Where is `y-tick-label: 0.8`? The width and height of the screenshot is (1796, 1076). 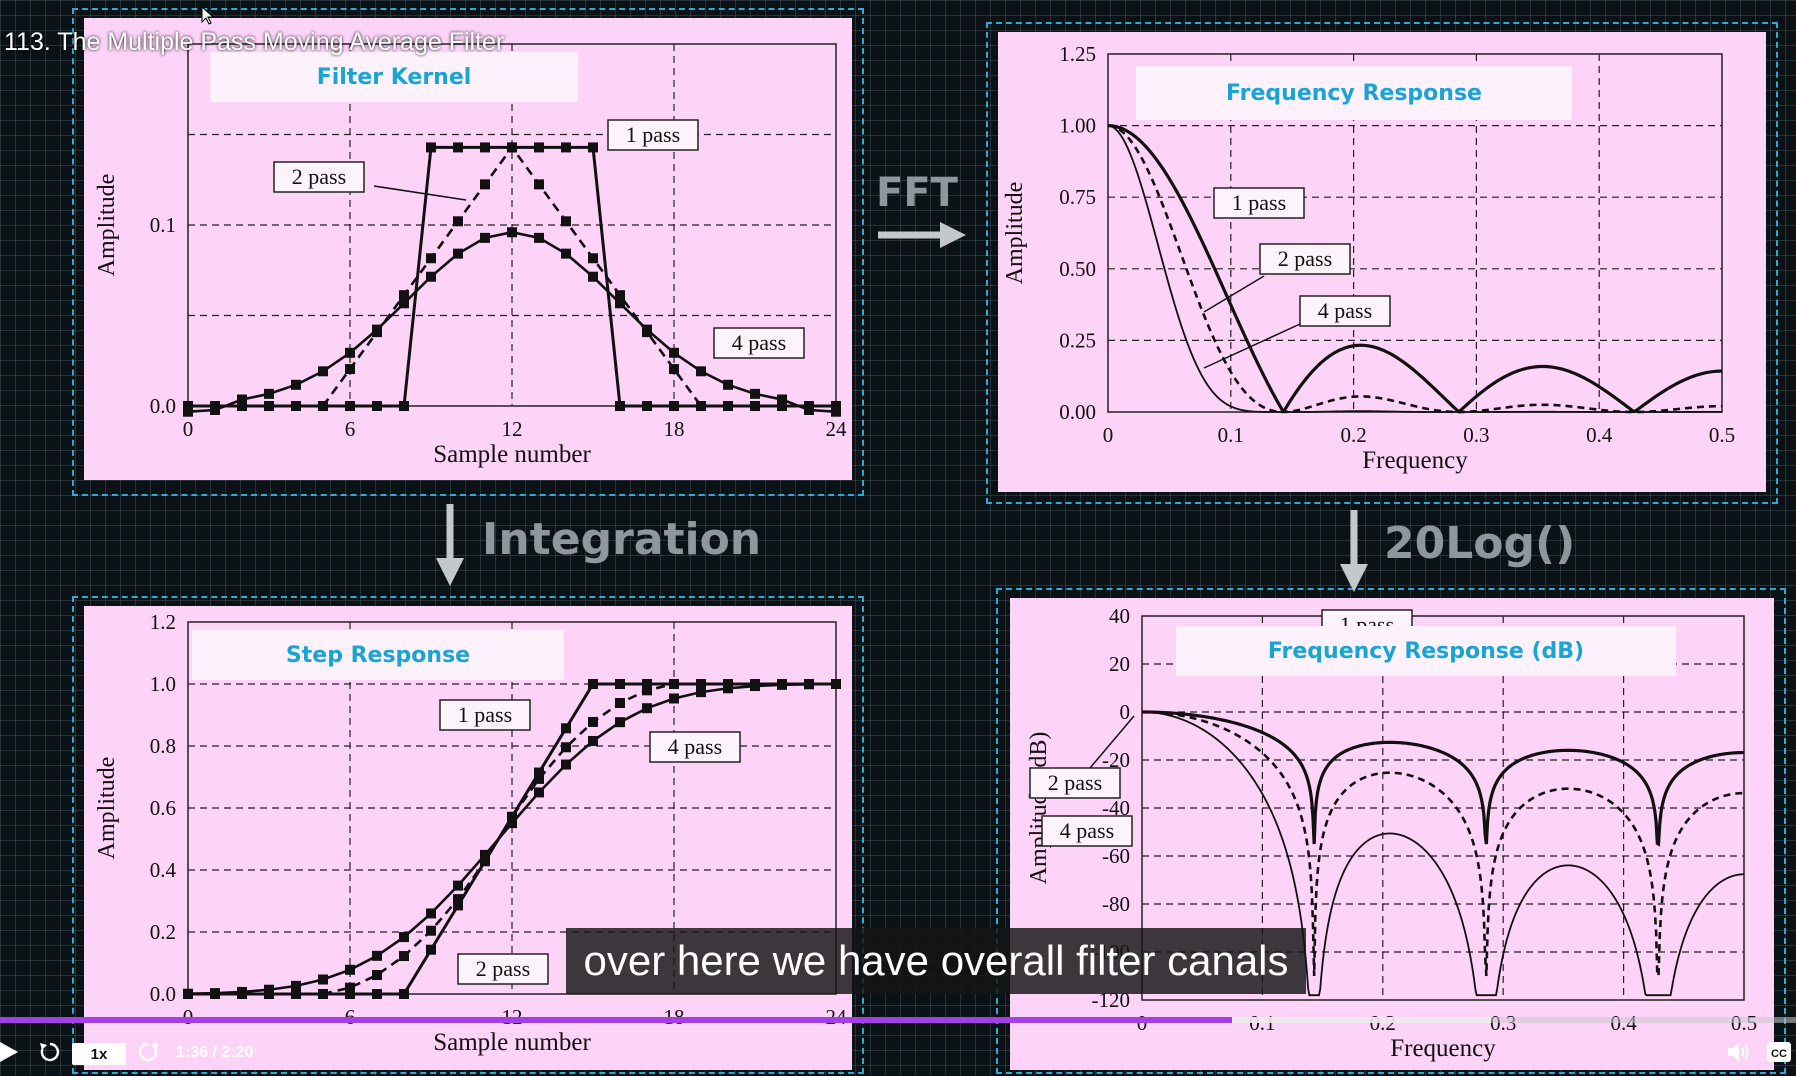
y-tick-label: 0.8 is located at coordinates (163, 746).